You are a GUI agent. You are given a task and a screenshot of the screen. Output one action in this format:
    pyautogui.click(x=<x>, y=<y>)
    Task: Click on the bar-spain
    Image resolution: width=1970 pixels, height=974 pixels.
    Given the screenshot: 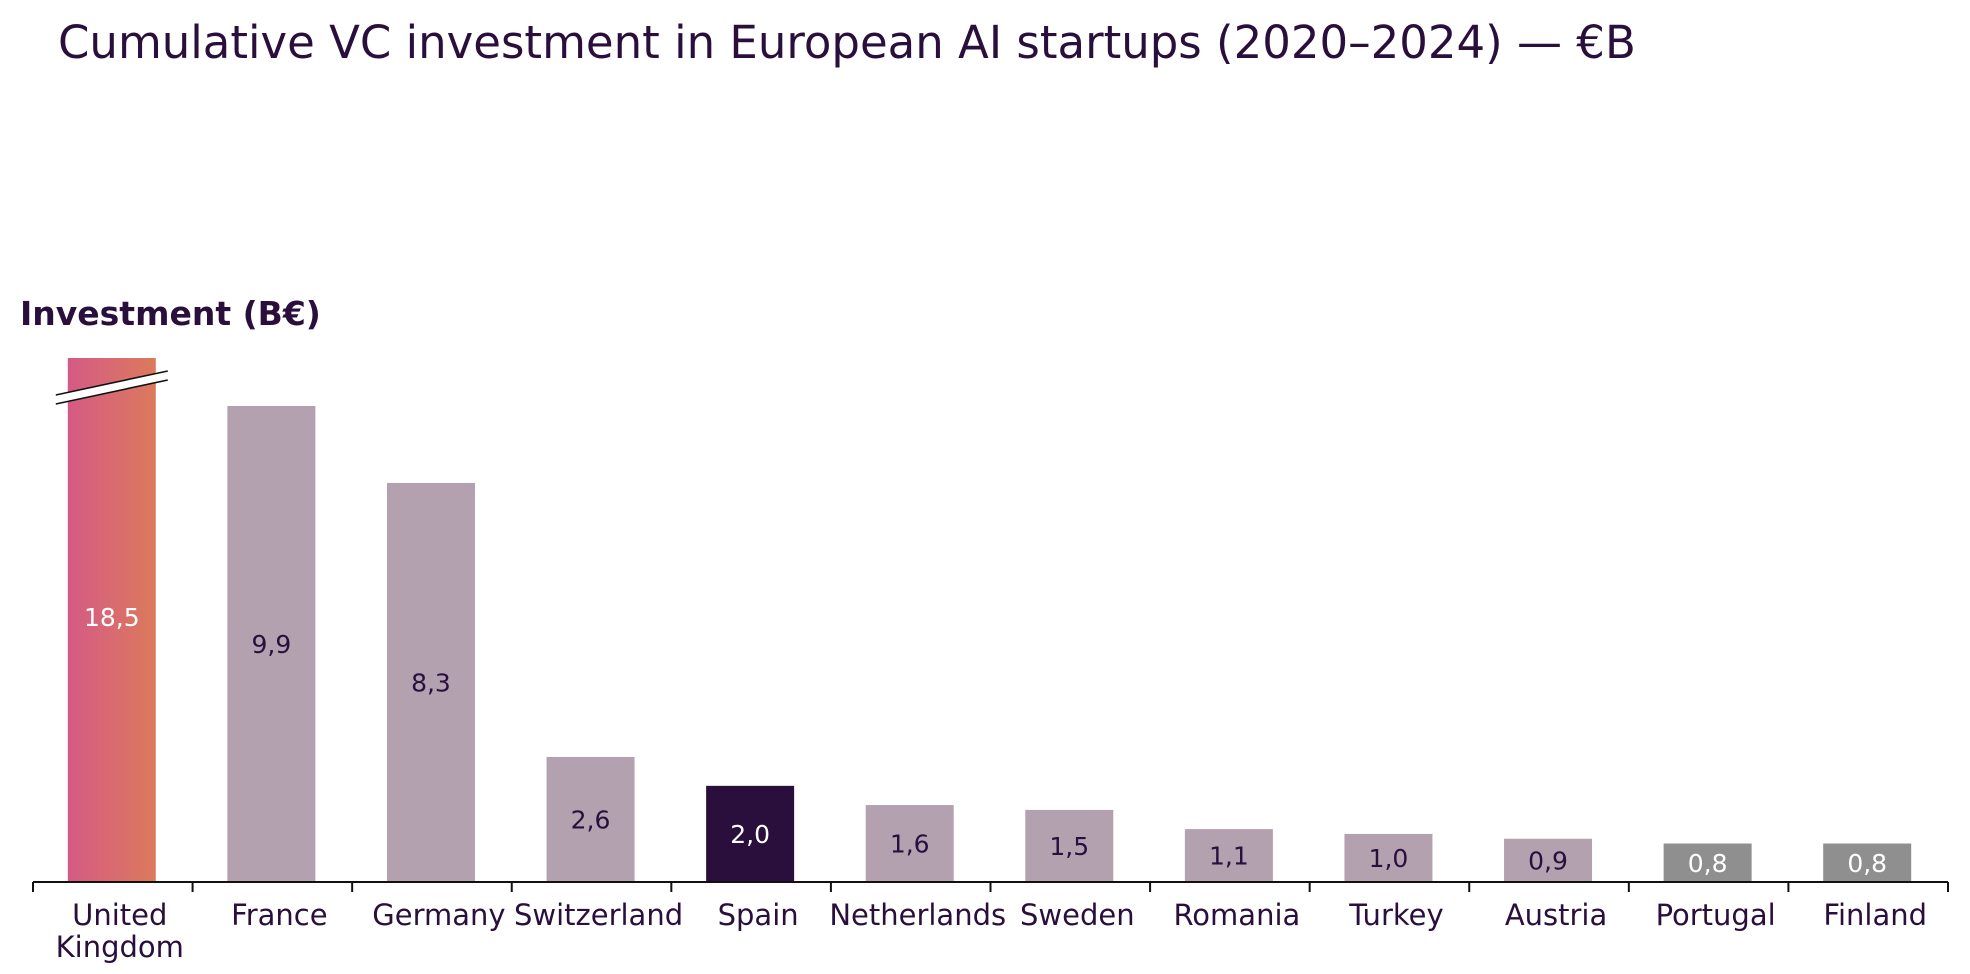 What is the action you would take?
    pyautogui.click(x=750, y=833)
    